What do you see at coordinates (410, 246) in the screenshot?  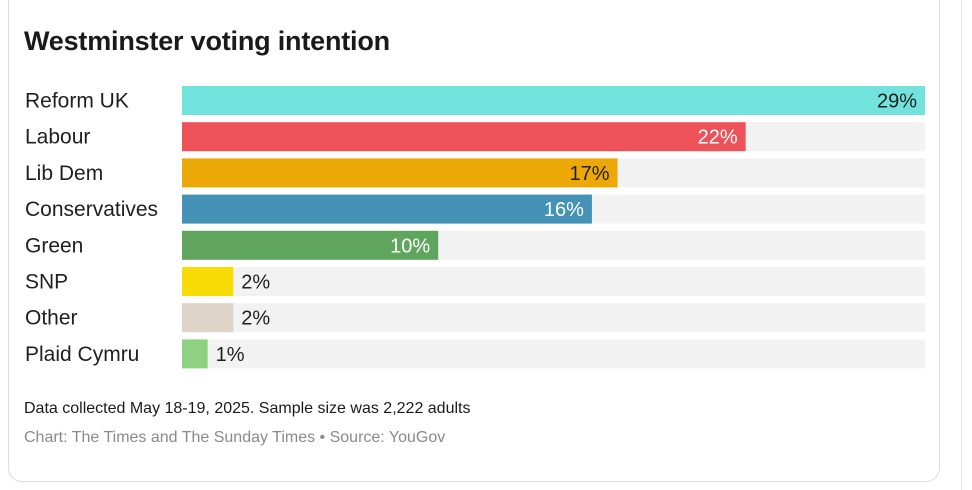 I see `value-label-green: 10%` at bounding box center [410, 246].